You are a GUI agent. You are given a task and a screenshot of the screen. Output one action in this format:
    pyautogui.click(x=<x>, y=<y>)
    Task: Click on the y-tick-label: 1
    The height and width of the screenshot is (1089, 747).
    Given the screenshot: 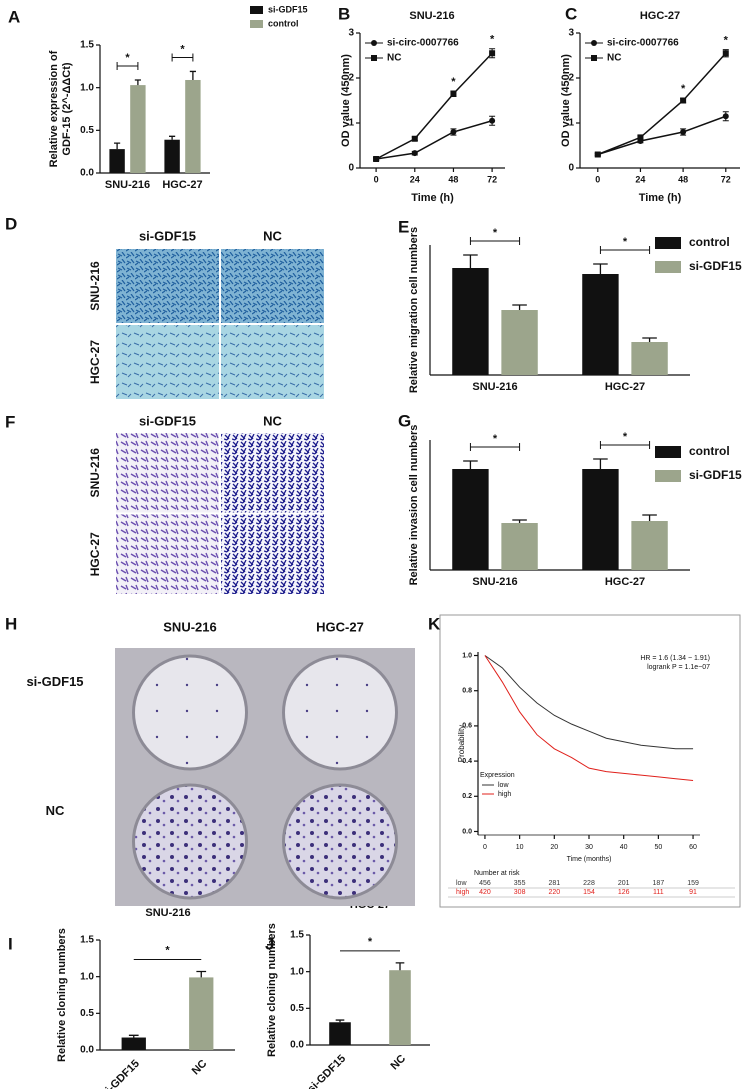 What is the action you would take?
    pyautogui.click(x=571, y=123)
    